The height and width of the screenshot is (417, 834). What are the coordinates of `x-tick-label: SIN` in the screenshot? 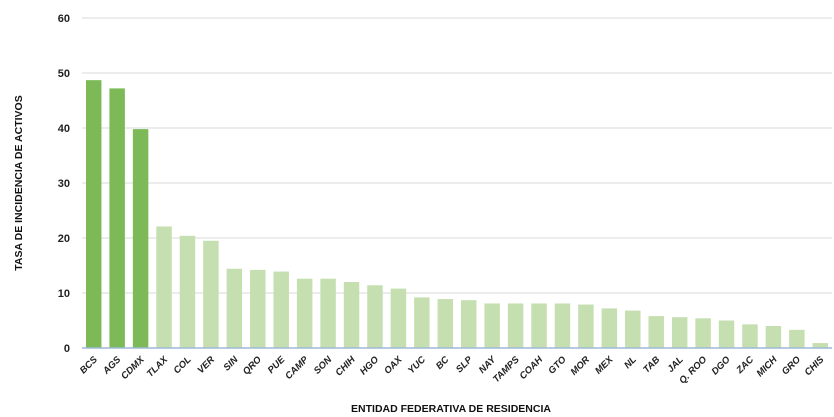 It's located at (231, 364).